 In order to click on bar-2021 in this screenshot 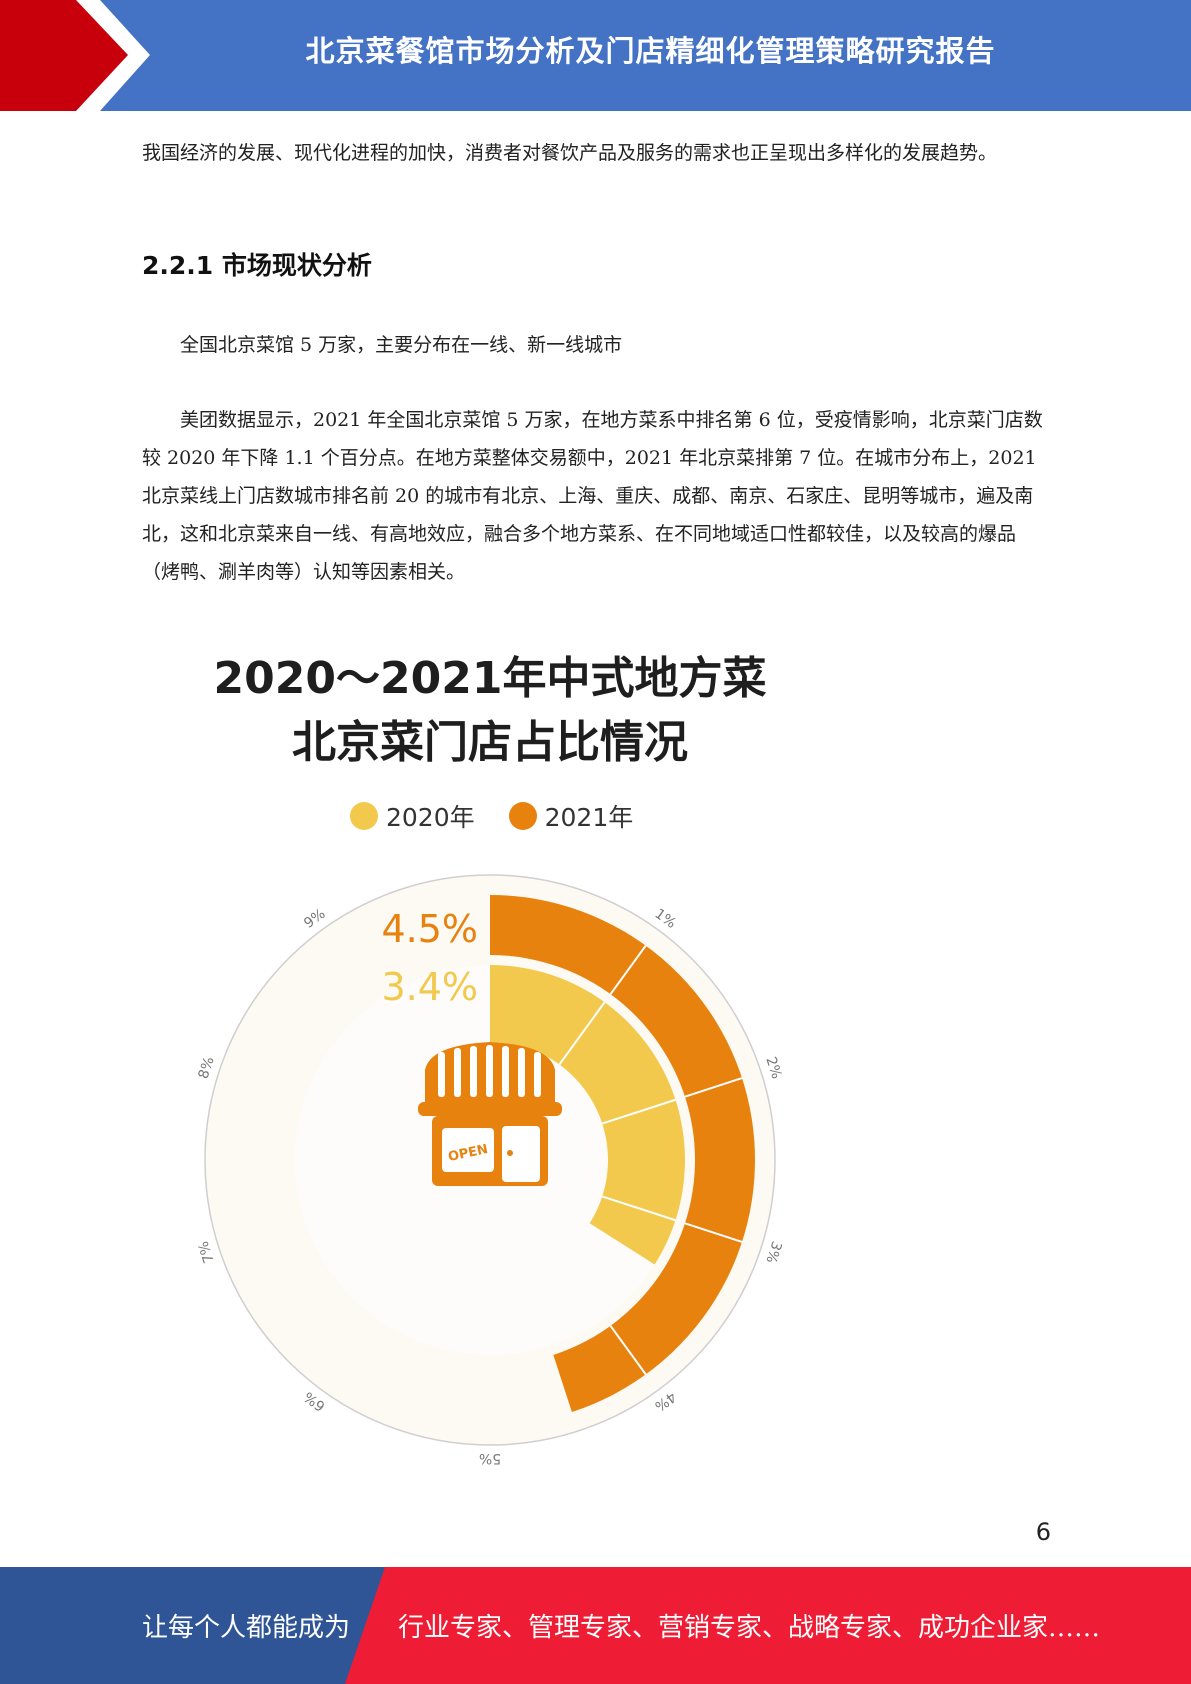, I will do `click(622, 1154)`.